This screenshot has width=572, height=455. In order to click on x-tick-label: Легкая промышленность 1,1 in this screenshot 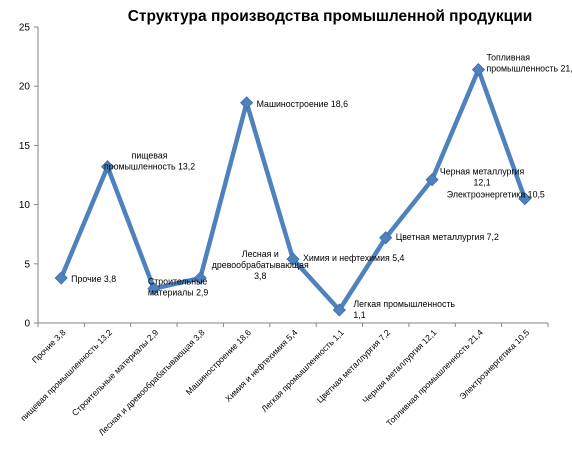, I will do `click(302, 370)`.